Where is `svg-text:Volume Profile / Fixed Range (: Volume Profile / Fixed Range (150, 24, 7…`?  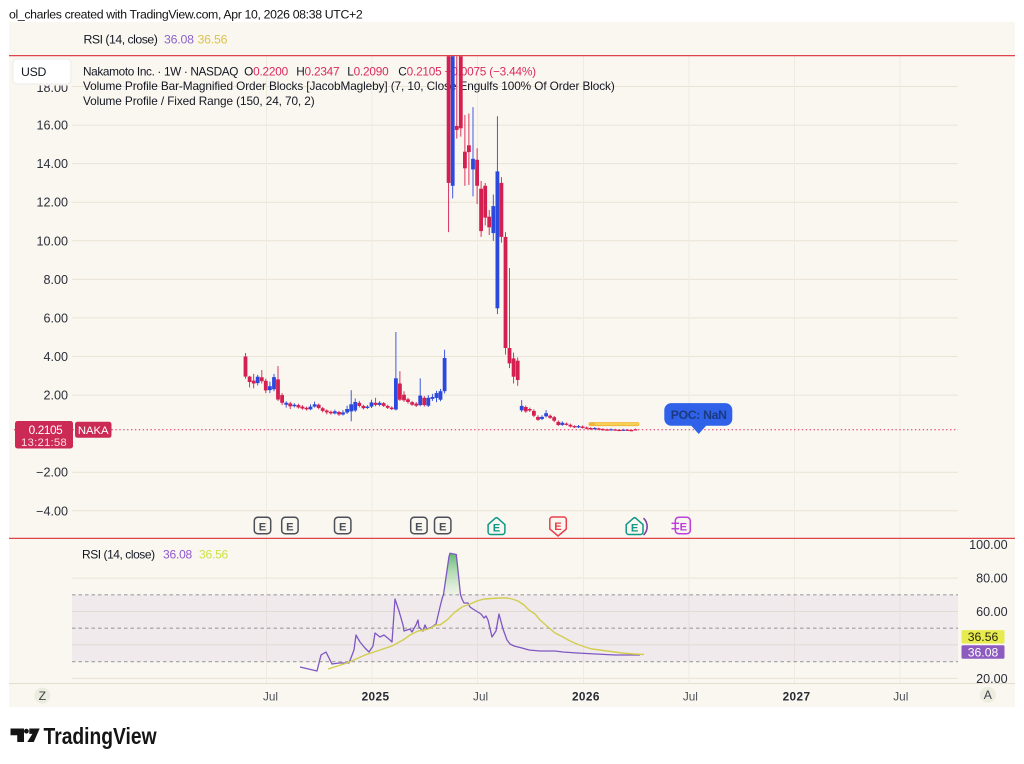 svg-text:Volume Profile / Fixed Range (: Volume Profile / Fixed Range (150, 24, 7… is located at coordinates (199, 101).